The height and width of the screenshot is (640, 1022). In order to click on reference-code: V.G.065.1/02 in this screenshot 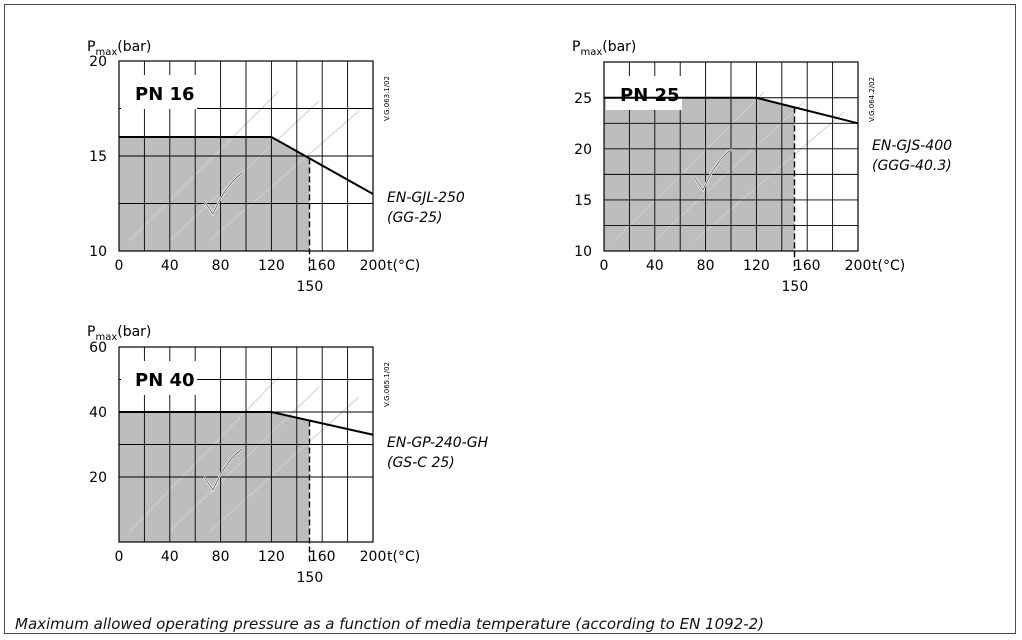, I will do `click(387, 384)`.